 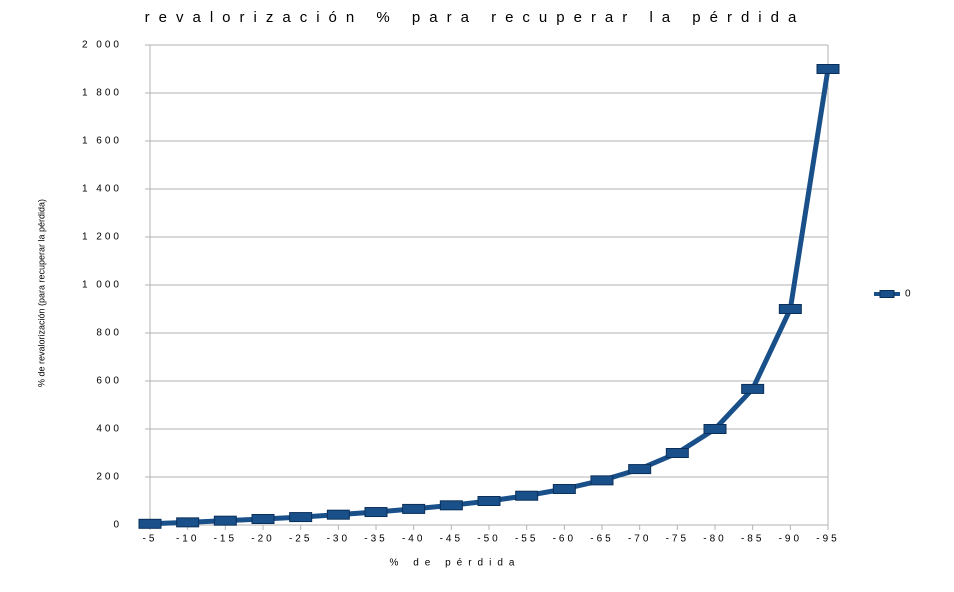 I want to click on x-tick-label: -65, so click(x=601, y=539).